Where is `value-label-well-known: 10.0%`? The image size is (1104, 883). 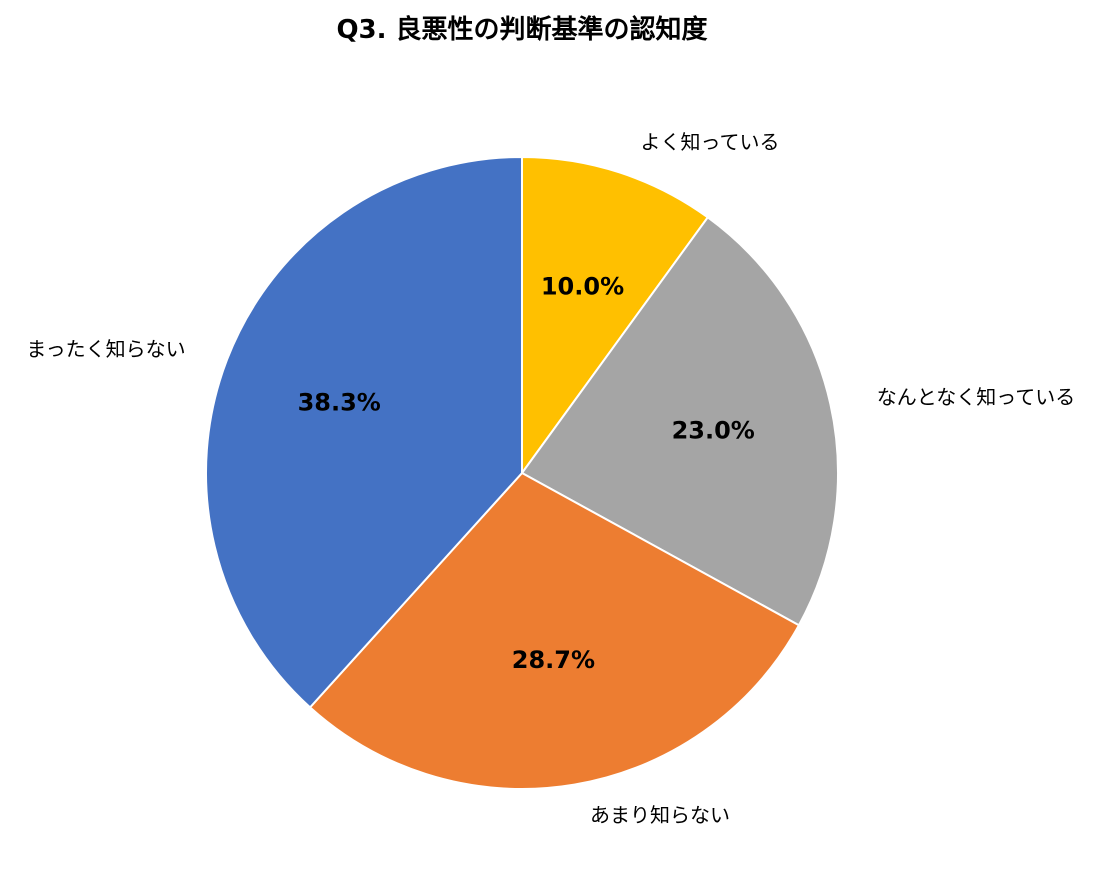 value-label-well-known: 10.0% is located at coordinates (582, 287).